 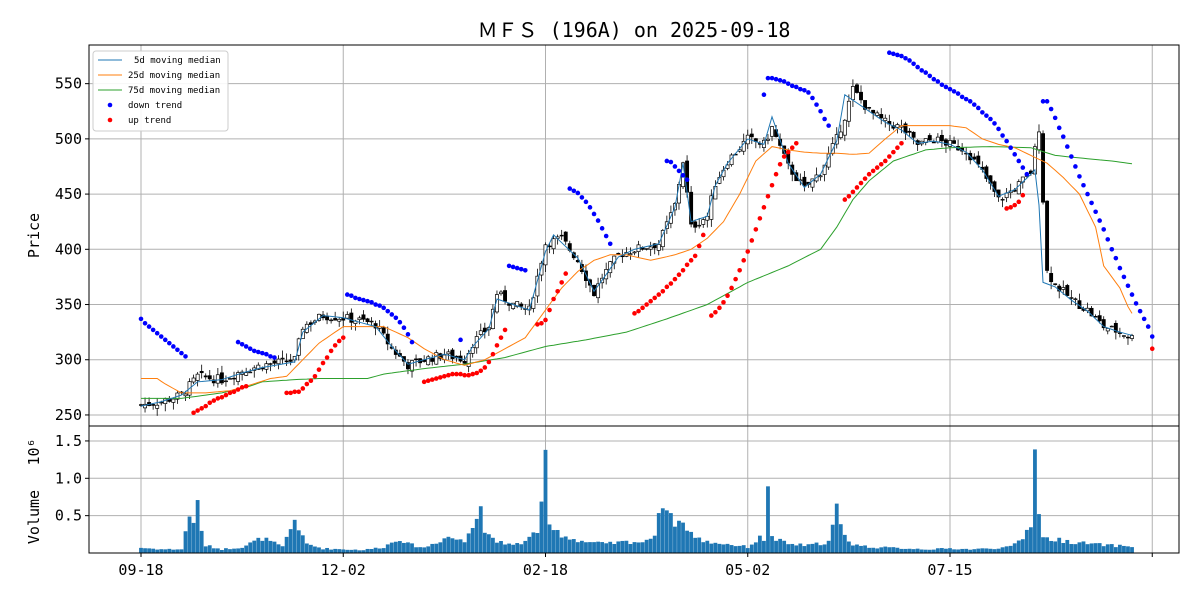 What do you see at coordinates (68, 478) in the screenshot?
I see `volume-y-tick-label: 1.0` at bounding box center [68, 478].